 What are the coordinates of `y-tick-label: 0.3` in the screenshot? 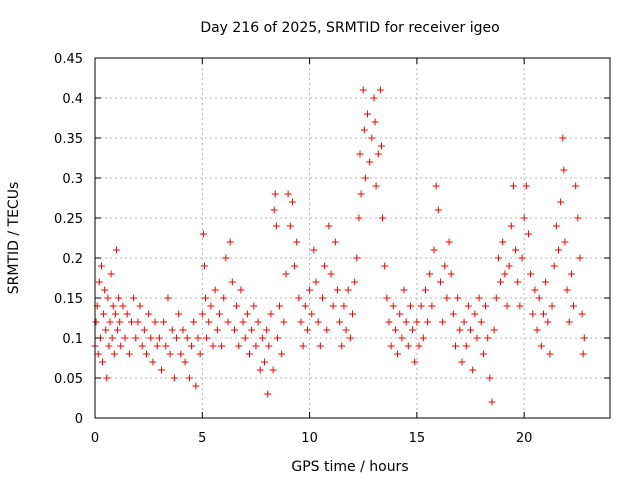 It's located at (72, 179).